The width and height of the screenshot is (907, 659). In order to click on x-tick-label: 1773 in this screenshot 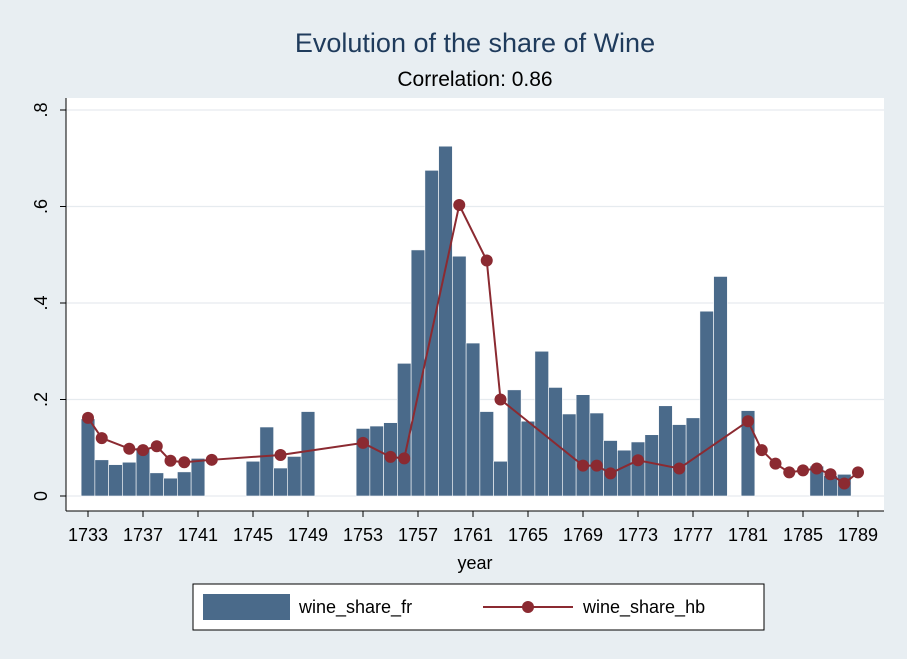, I will do `click(638, 535)`.